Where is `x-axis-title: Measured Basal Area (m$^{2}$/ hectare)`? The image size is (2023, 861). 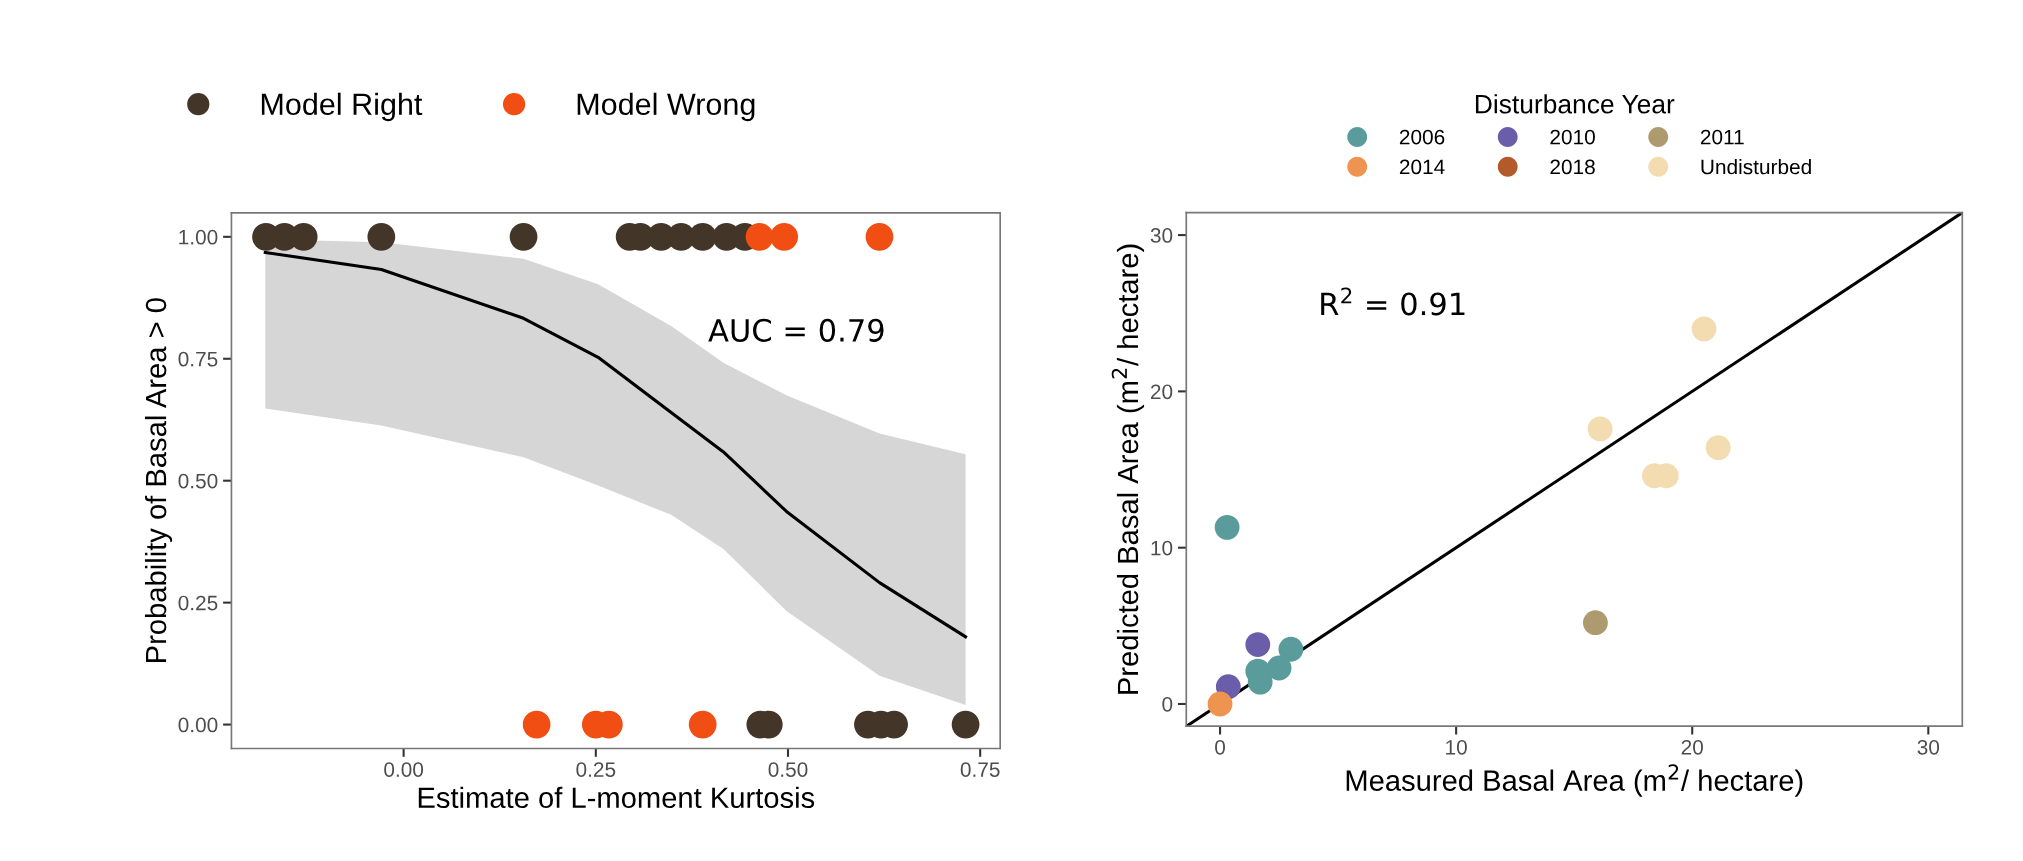 x-axis-title: Measured Basal Area (m$^{2}$/ hectare) is located at coordinates (1574, 780).